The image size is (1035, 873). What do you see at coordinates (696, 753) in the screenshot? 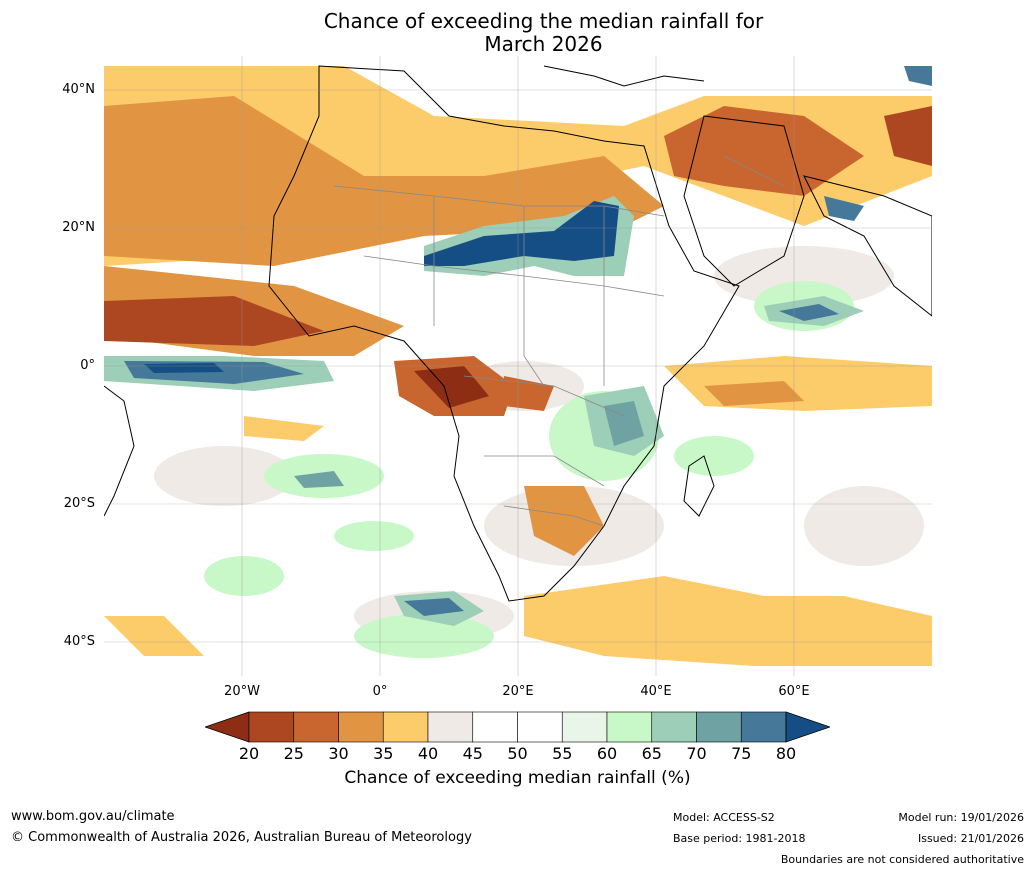
I see `colorbar-tick-label: 70` at bounding box center [696, 753].